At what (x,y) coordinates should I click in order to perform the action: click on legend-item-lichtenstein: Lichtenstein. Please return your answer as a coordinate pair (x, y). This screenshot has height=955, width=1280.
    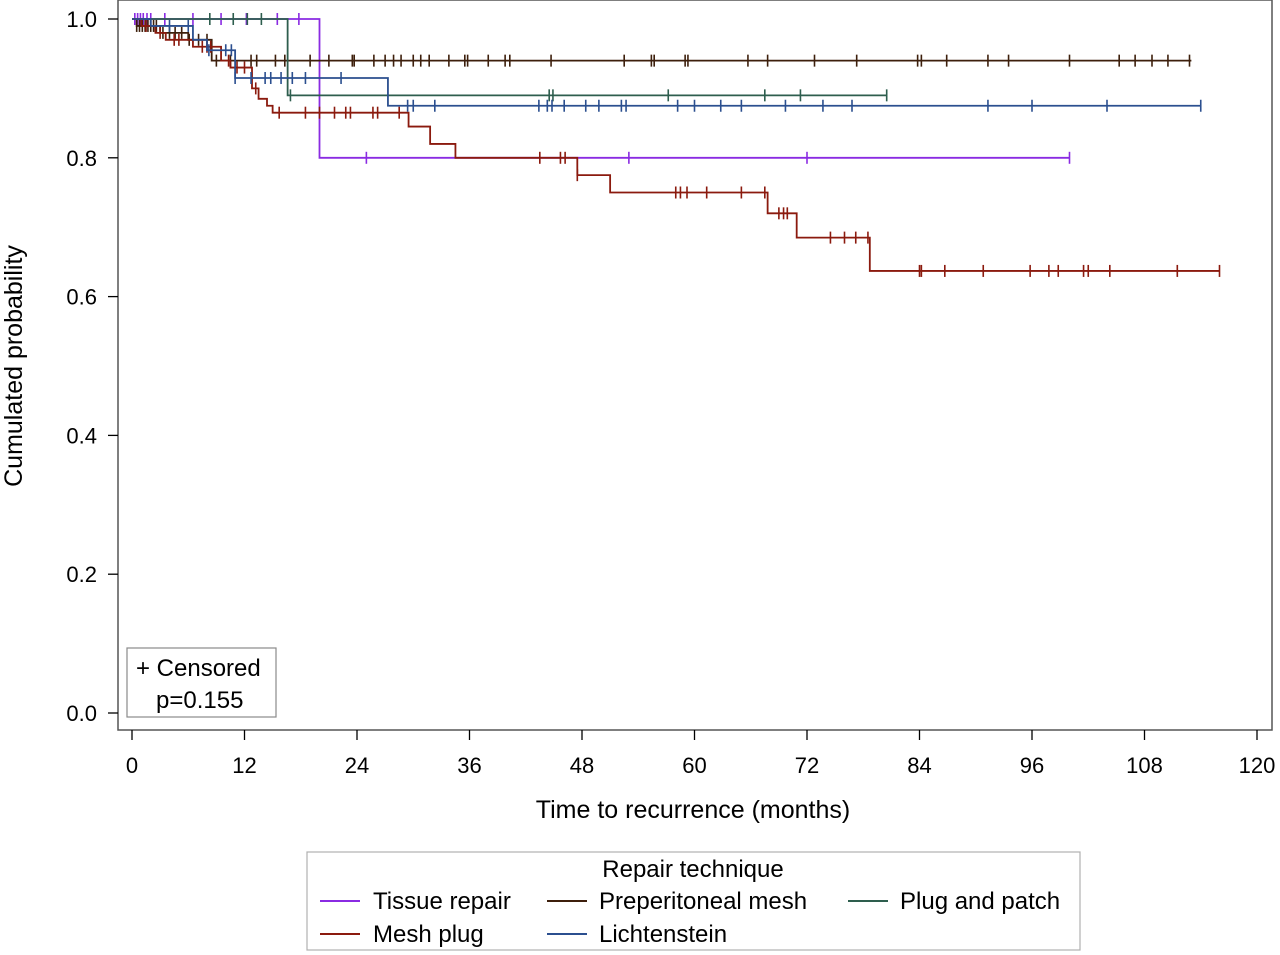
    Looking at the image, I should click on (637, 934).